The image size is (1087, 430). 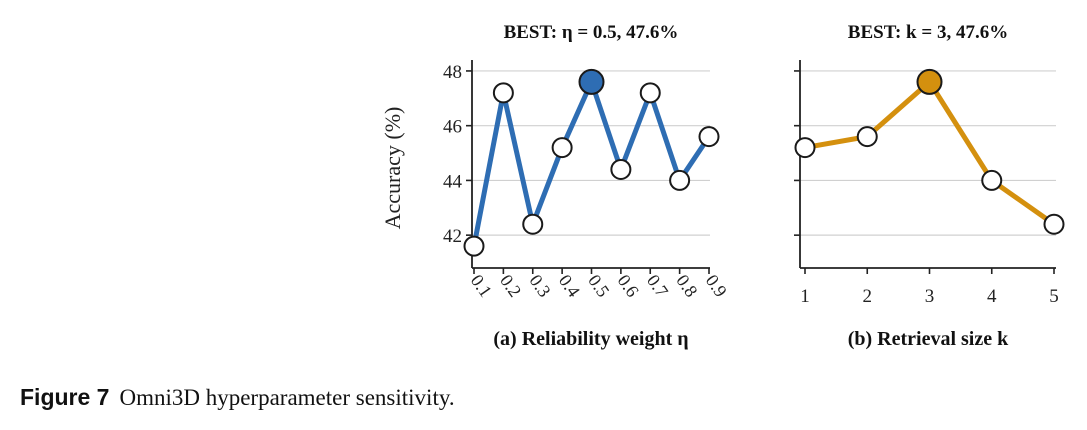 What do you see at coordinates (591, 32) in the screenshot?
I see `chart-title: BEST: η = 0.5, 47.6%` at bounding box center [591, 32].